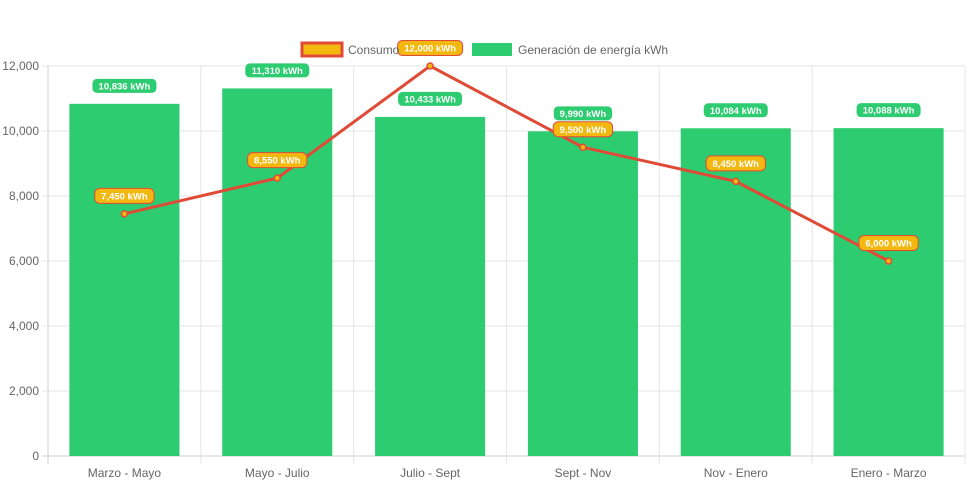  Describe the element at coordinates (24, 196) in the screenshot. I see `y-tick-label: 8,000` at that location.